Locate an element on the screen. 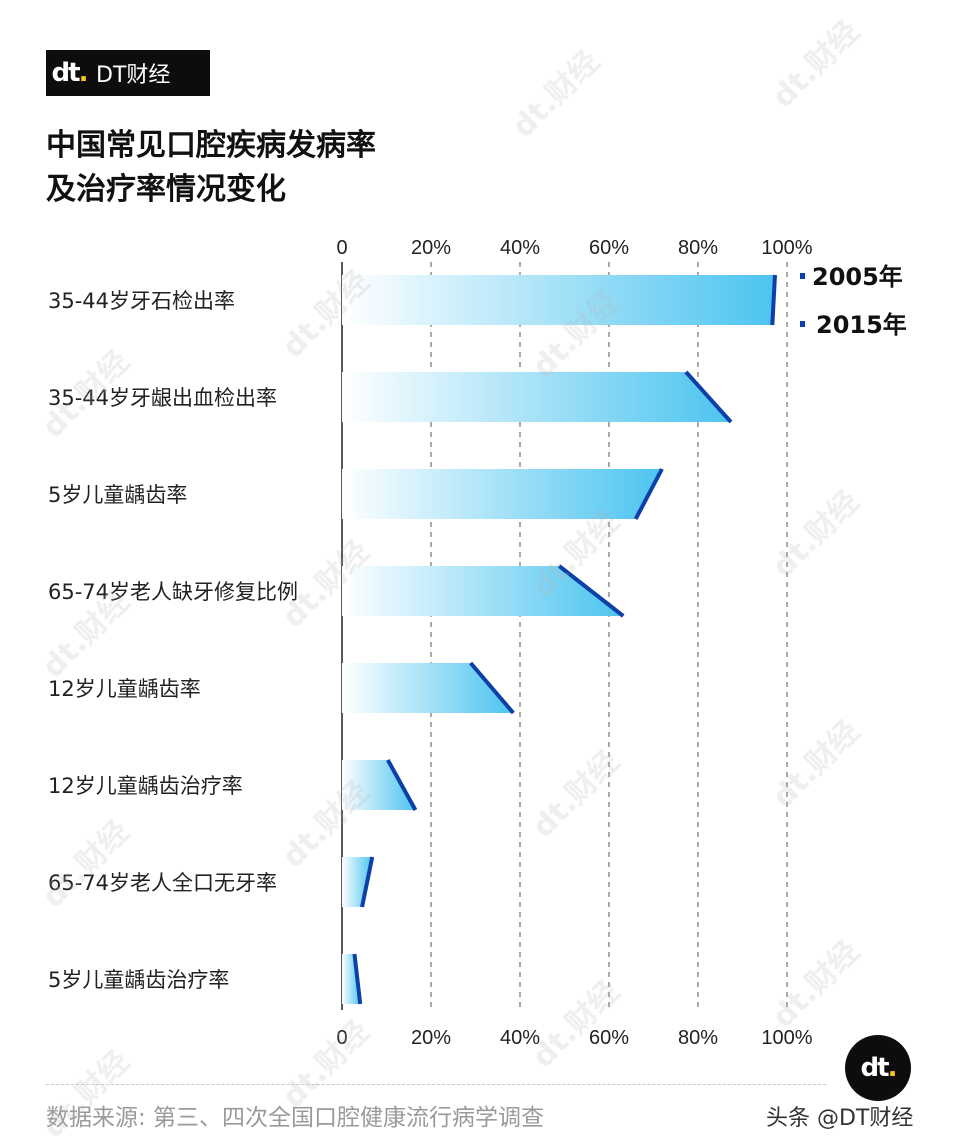 The height and width of the screenshot is (1148, 960). tick-label-bottom-20: 20% is located at coordinates (431, 1038).